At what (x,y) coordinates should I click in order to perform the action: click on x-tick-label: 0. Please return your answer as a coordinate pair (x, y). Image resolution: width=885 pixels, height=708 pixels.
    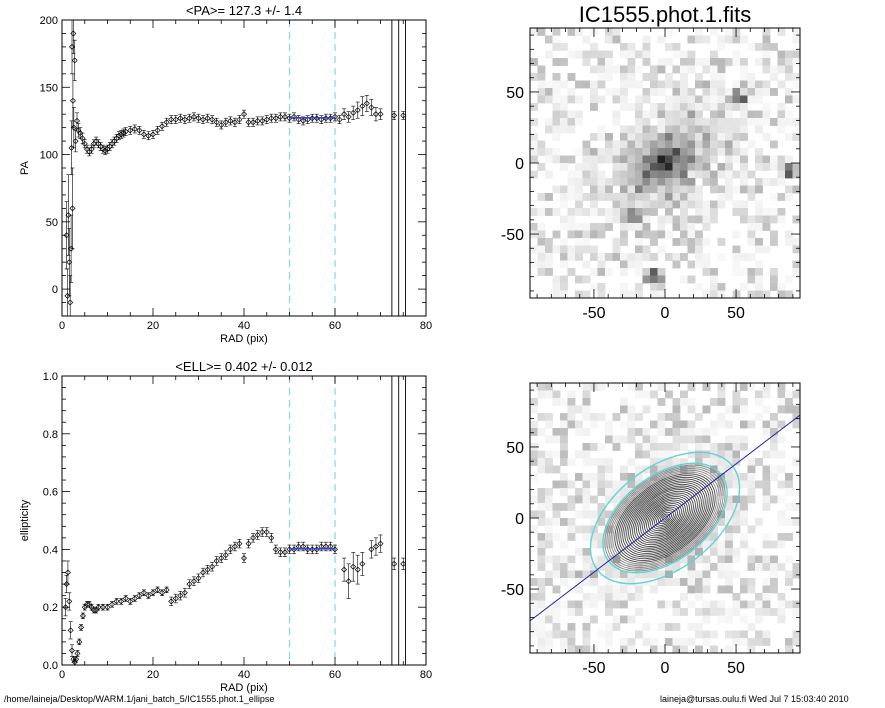
    Looking at the image, I should click on (62, 675).